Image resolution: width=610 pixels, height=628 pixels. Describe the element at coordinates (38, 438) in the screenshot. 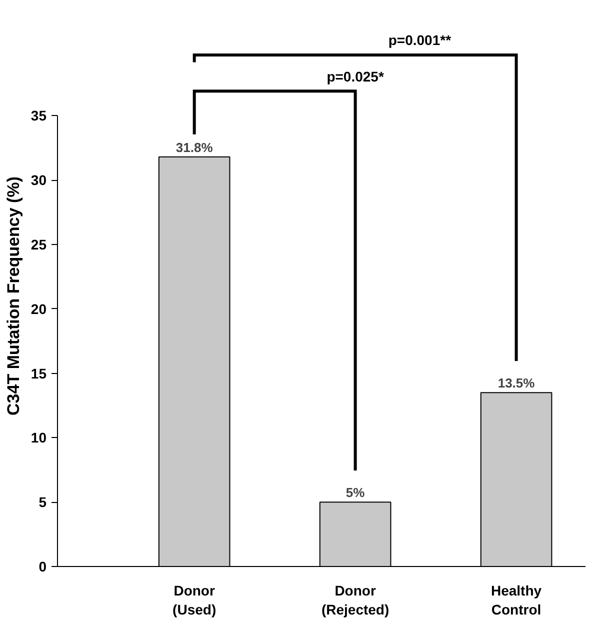

I see `y-tick-label: 10` at that location.